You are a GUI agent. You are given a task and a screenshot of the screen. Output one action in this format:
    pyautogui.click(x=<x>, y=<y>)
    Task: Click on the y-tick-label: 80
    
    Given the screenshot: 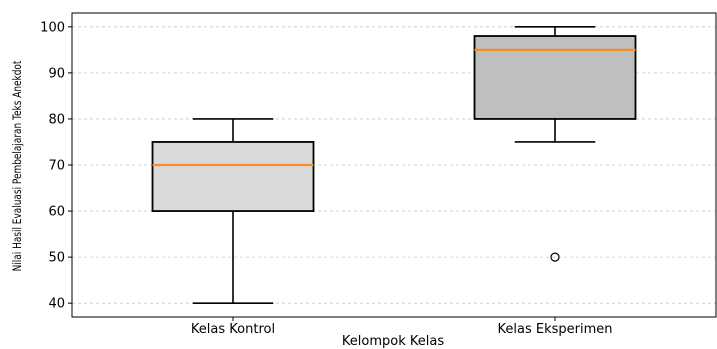 What is the action you would take?
    pyautogui.click(x=56, y=119)
    